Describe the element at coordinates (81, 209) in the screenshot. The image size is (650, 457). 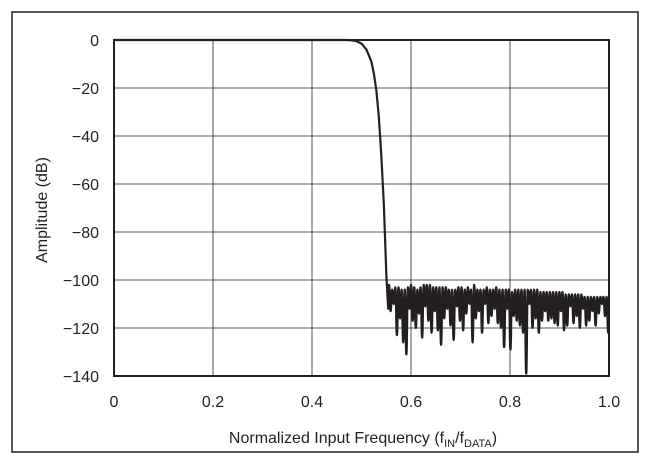
I see `y-tick-labels: 0 −20 −40 −60 −80 −100 −120 −140` at that location.